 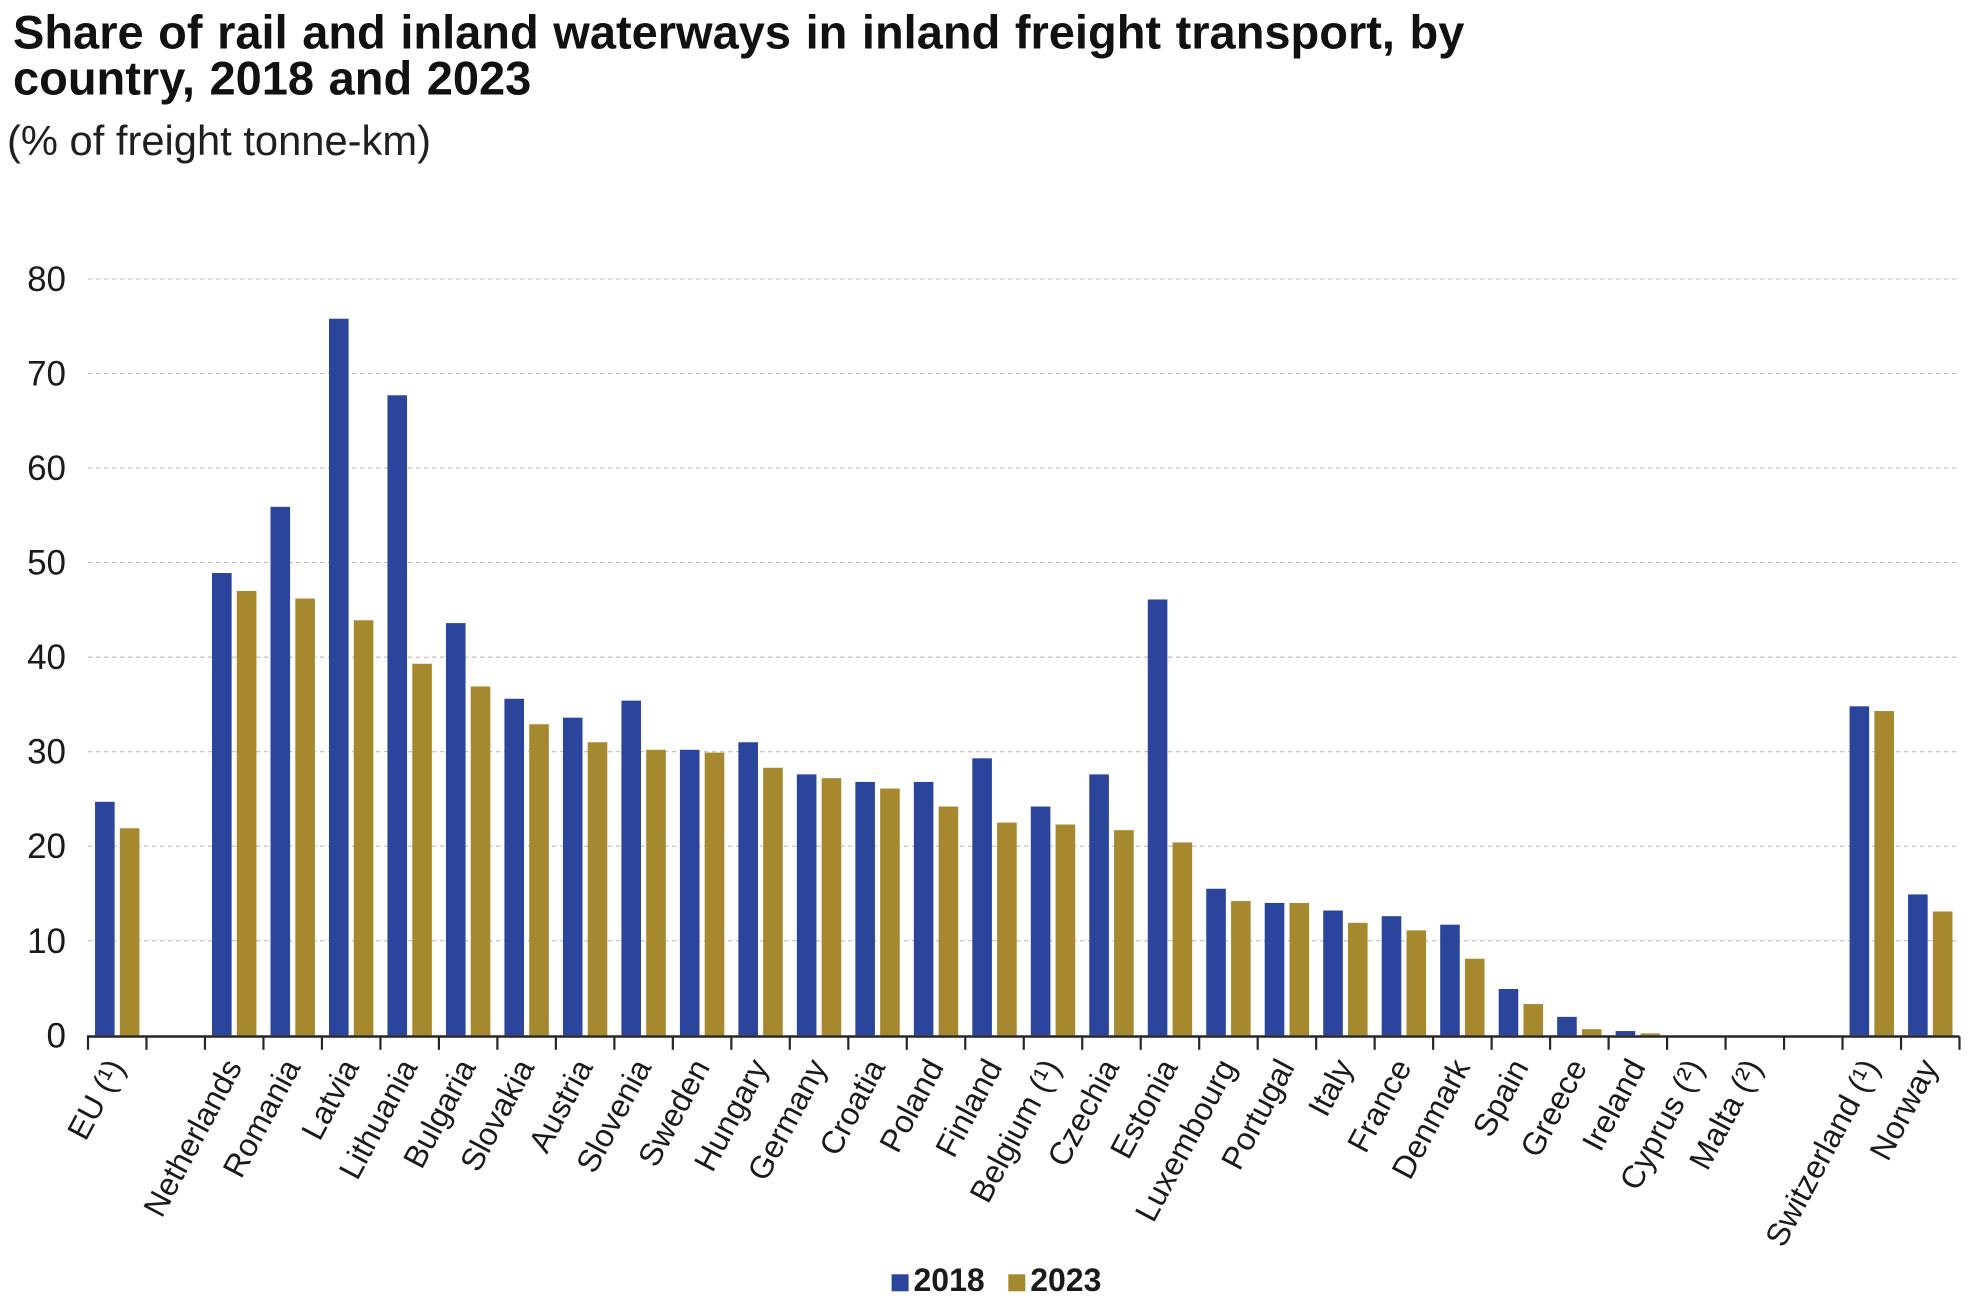 I want to click on svg-text: 80, so click(x=46, y=279).